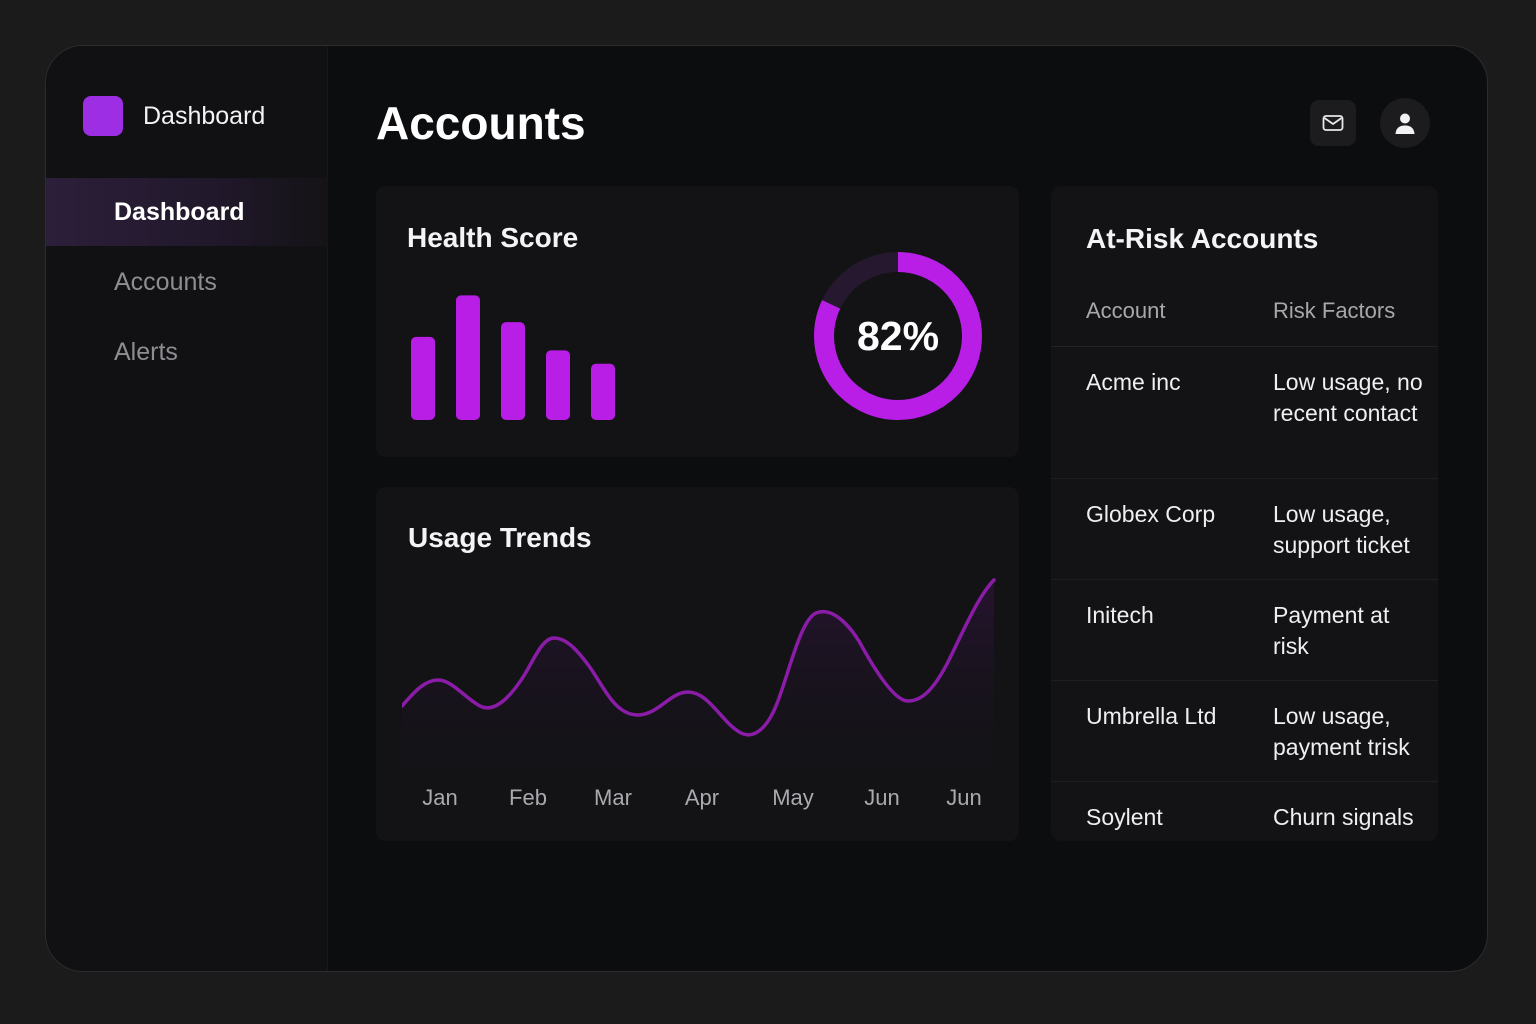 The width and height of the screenshot is (1536, 1024). I want to click on health-score-donut: 82%, so click(898, 336).